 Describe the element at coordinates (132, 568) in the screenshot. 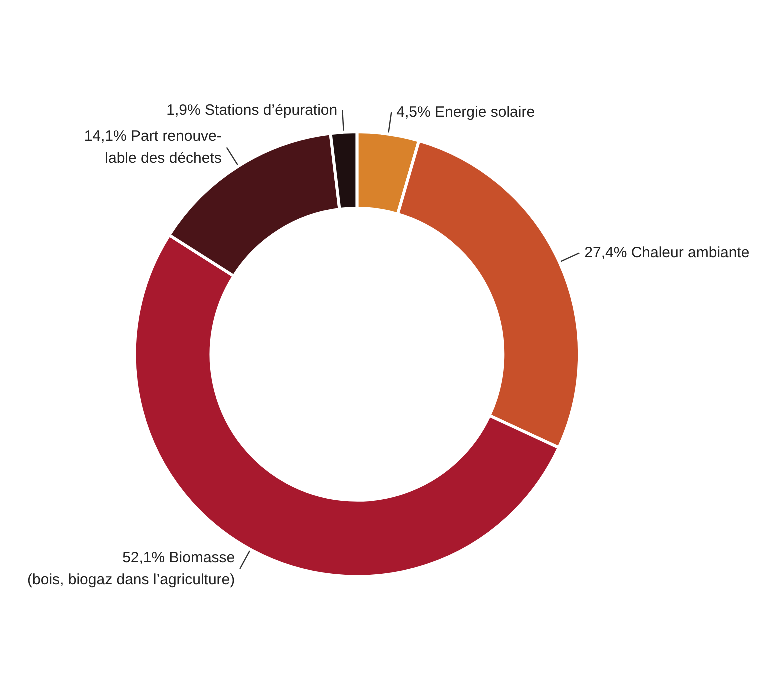

I see `slice-label: 52,1% Biomasse (bois, biogaz dans l’agriculture)` at that location.